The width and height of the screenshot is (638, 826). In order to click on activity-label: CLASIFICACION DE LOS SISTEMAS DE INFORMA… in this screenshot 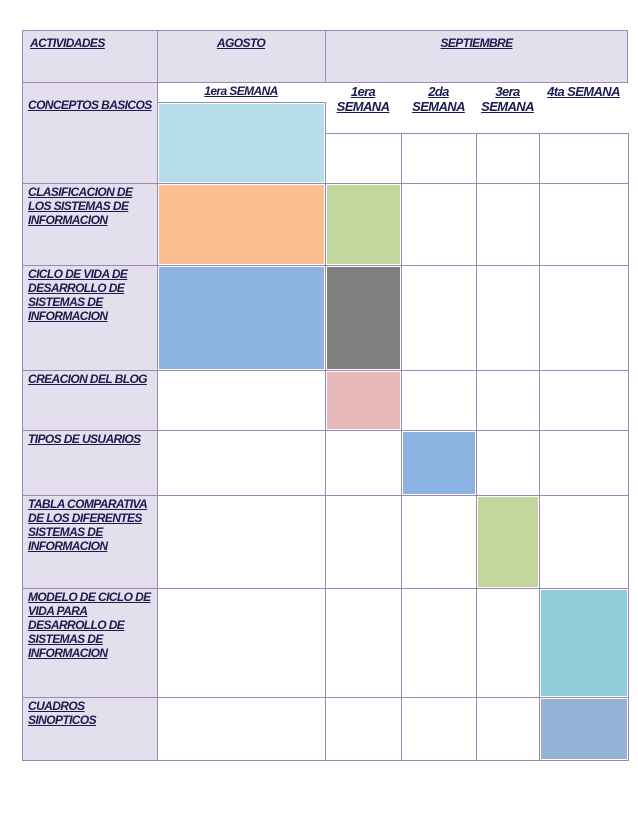, I will do `click(80, 206)`.